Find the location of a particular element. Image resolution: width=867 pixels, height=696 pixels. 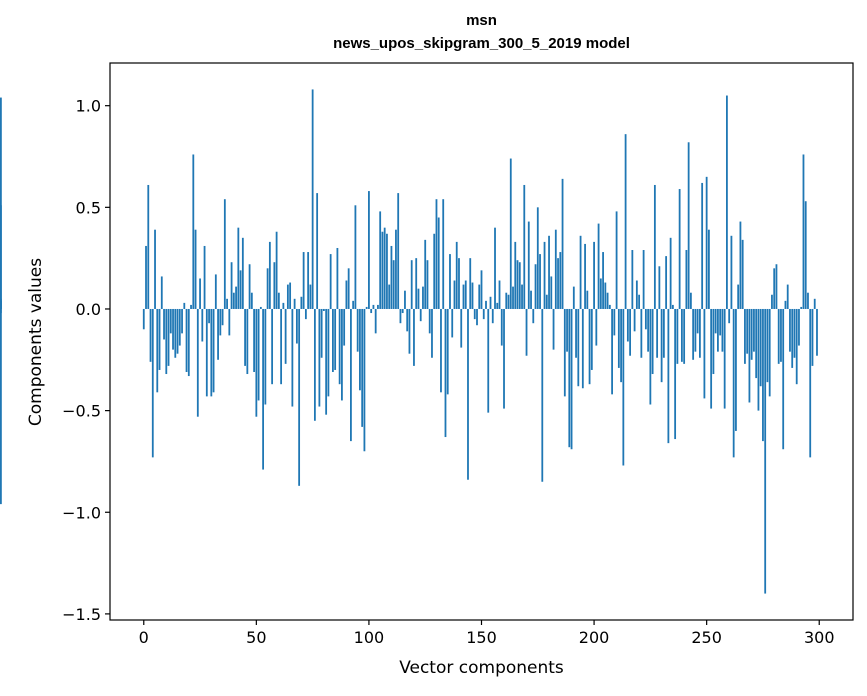

x-ticks: 0 50 100 150 200 250 300 is located at coordinates (487, 633).